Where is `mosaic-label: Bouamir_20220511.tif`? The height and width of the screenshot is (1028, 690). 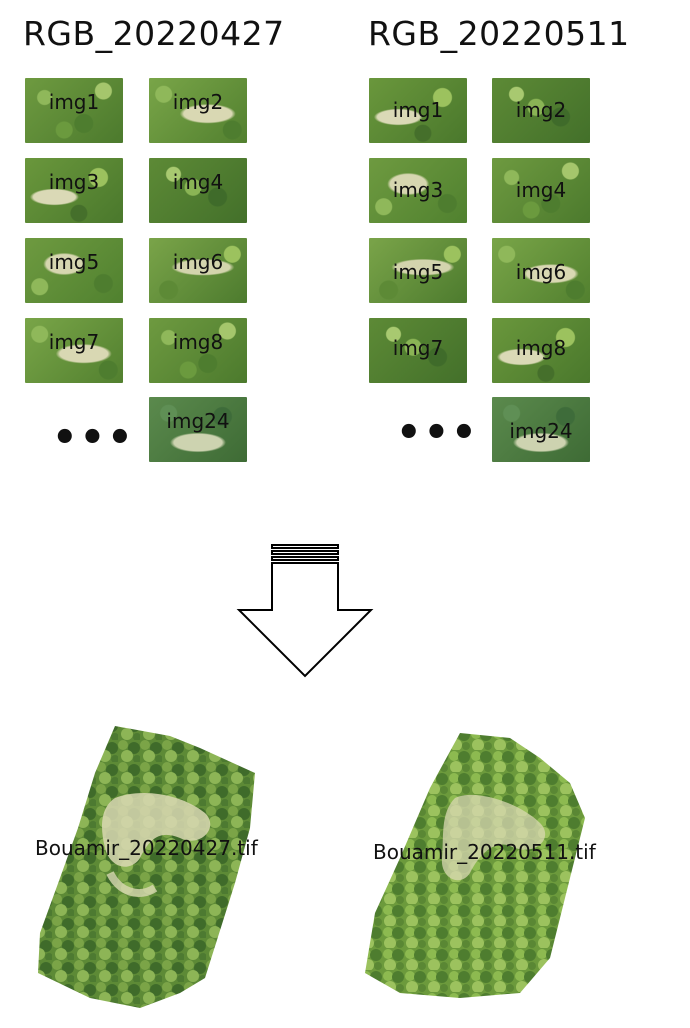 mosaic-label: Bouamir_20220511.tif is located at coordinates (484, 852).